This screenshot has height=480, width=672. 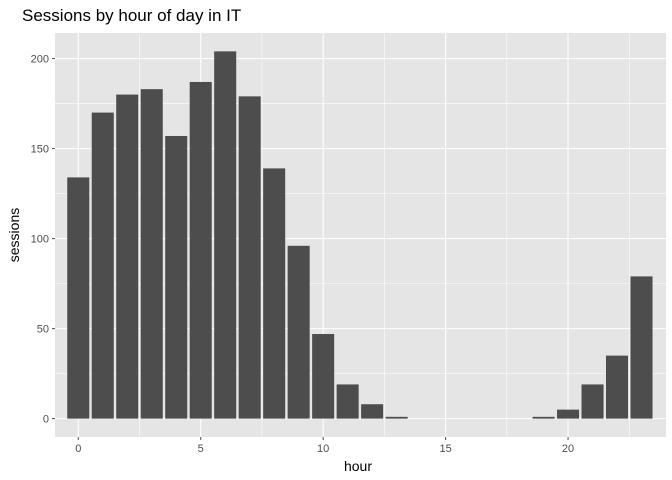 I want to click on x-tick-label: 15, so click(x=445, y=449).